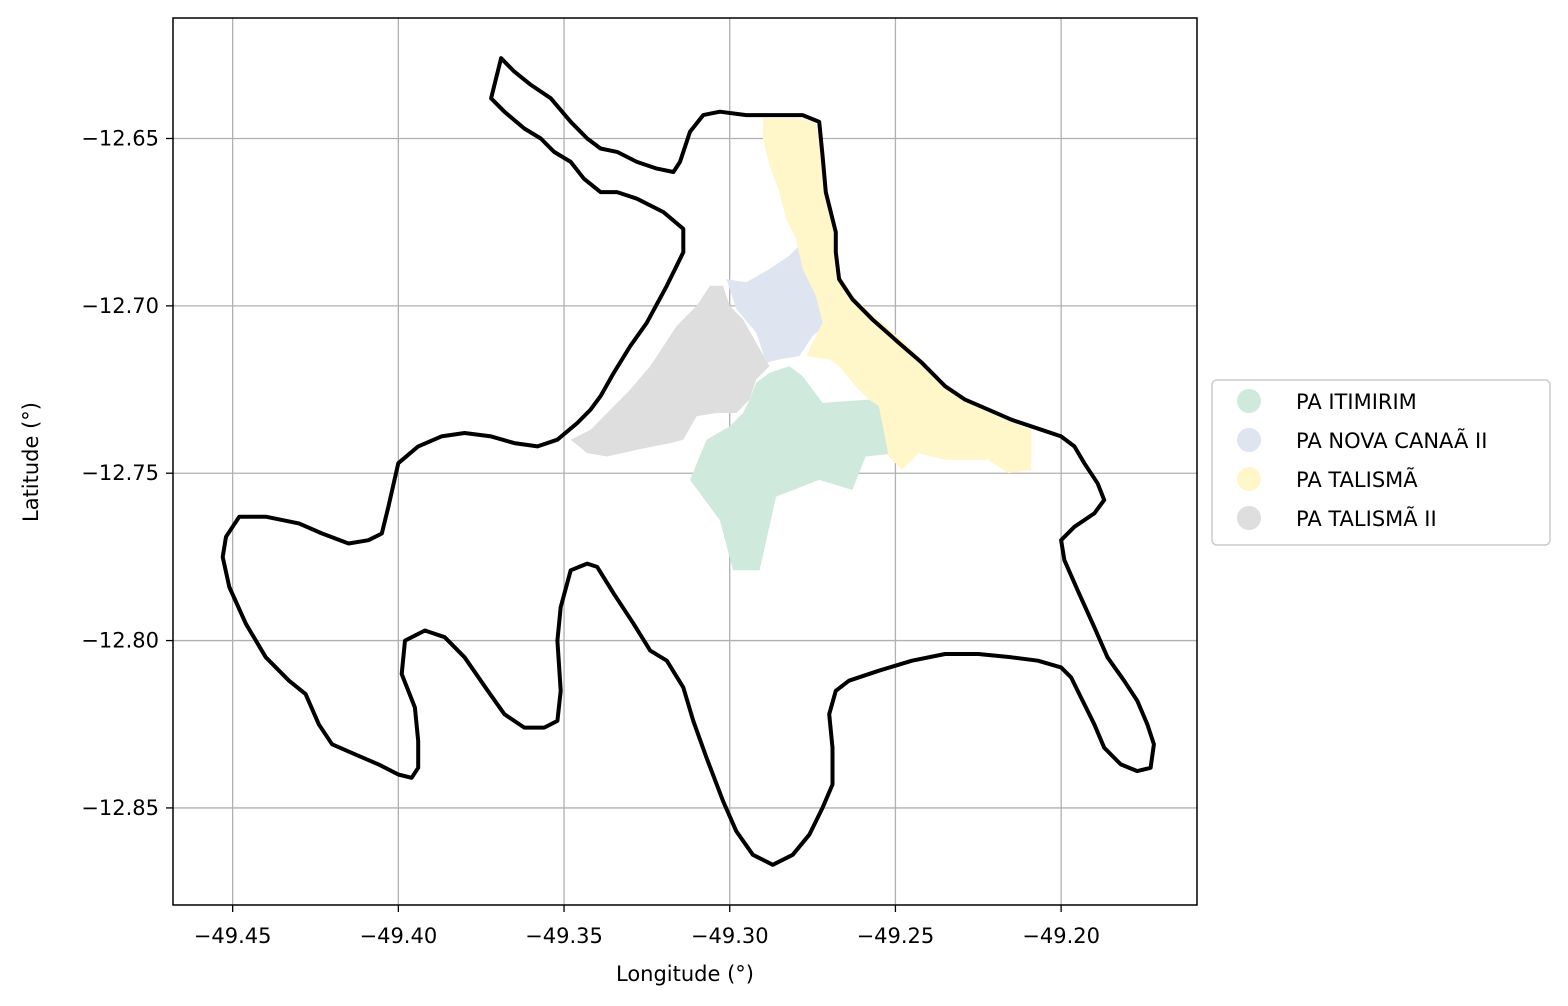  Describe the element at coordinates (1356, 402) in the screenshot. I see `legend-label: PA ITIMIRIM` at that location.